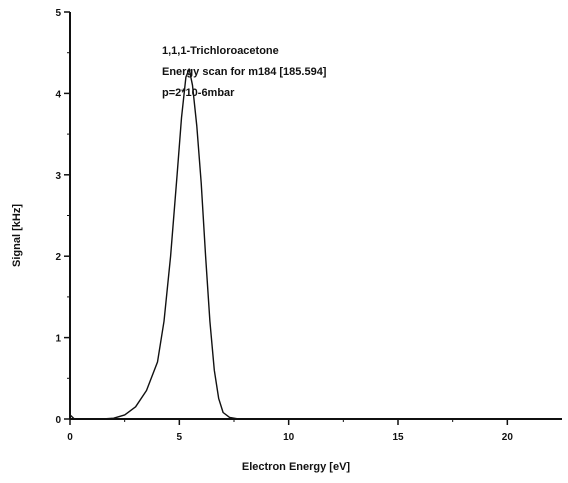 Image resolution: width=568 pixels, height=483 pixels. Describe the element at coordinates (198, 93) in the screenshot. I see `annotation-line-3: p=2*10-6mbar` at that location.